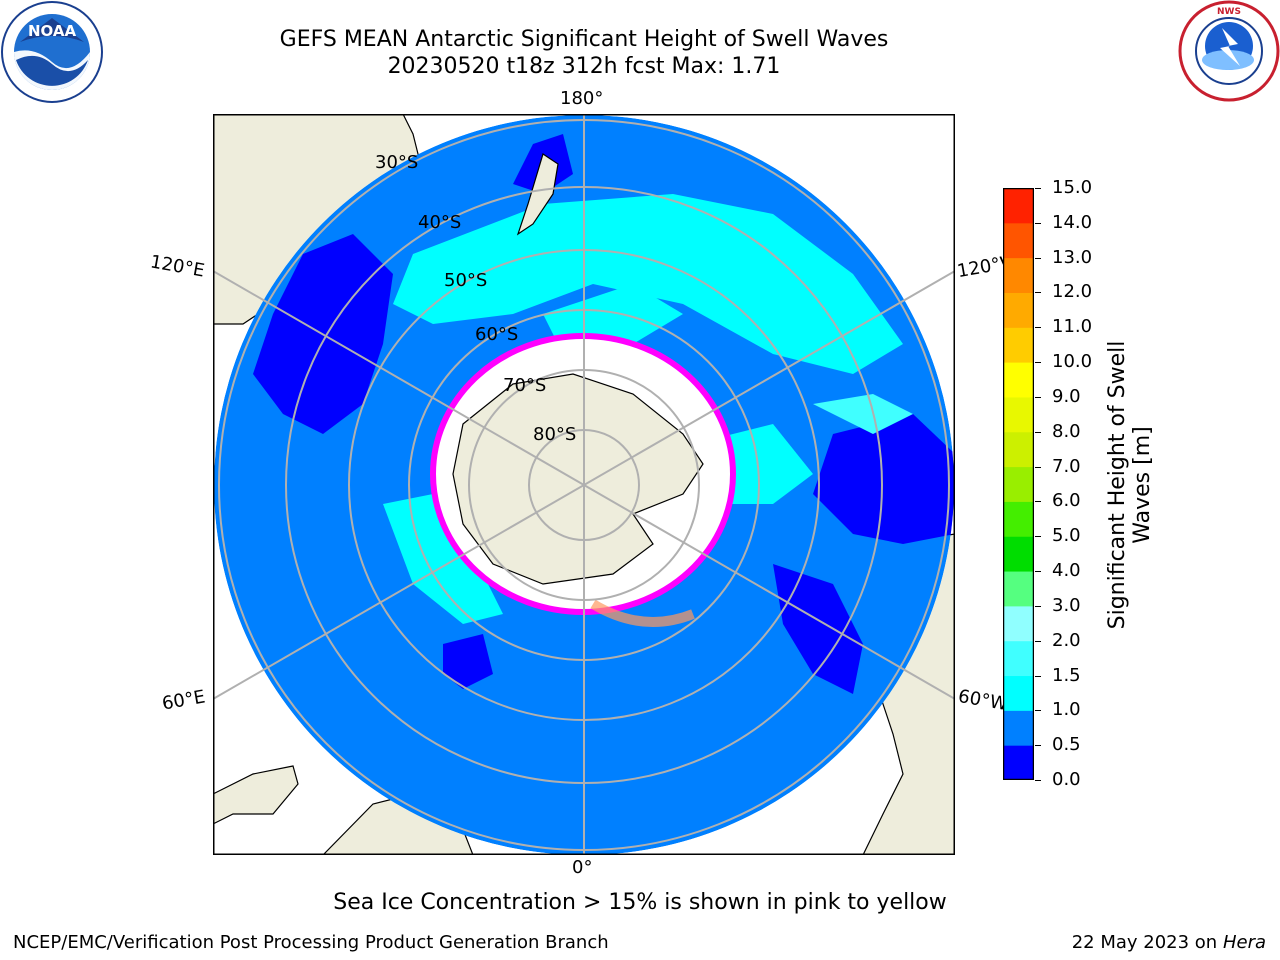 Image resolution: width=1280 pixels, height=960 pixels. I want to click on footer-date: 22 May 2023 on Hera, so click(1169, 942).